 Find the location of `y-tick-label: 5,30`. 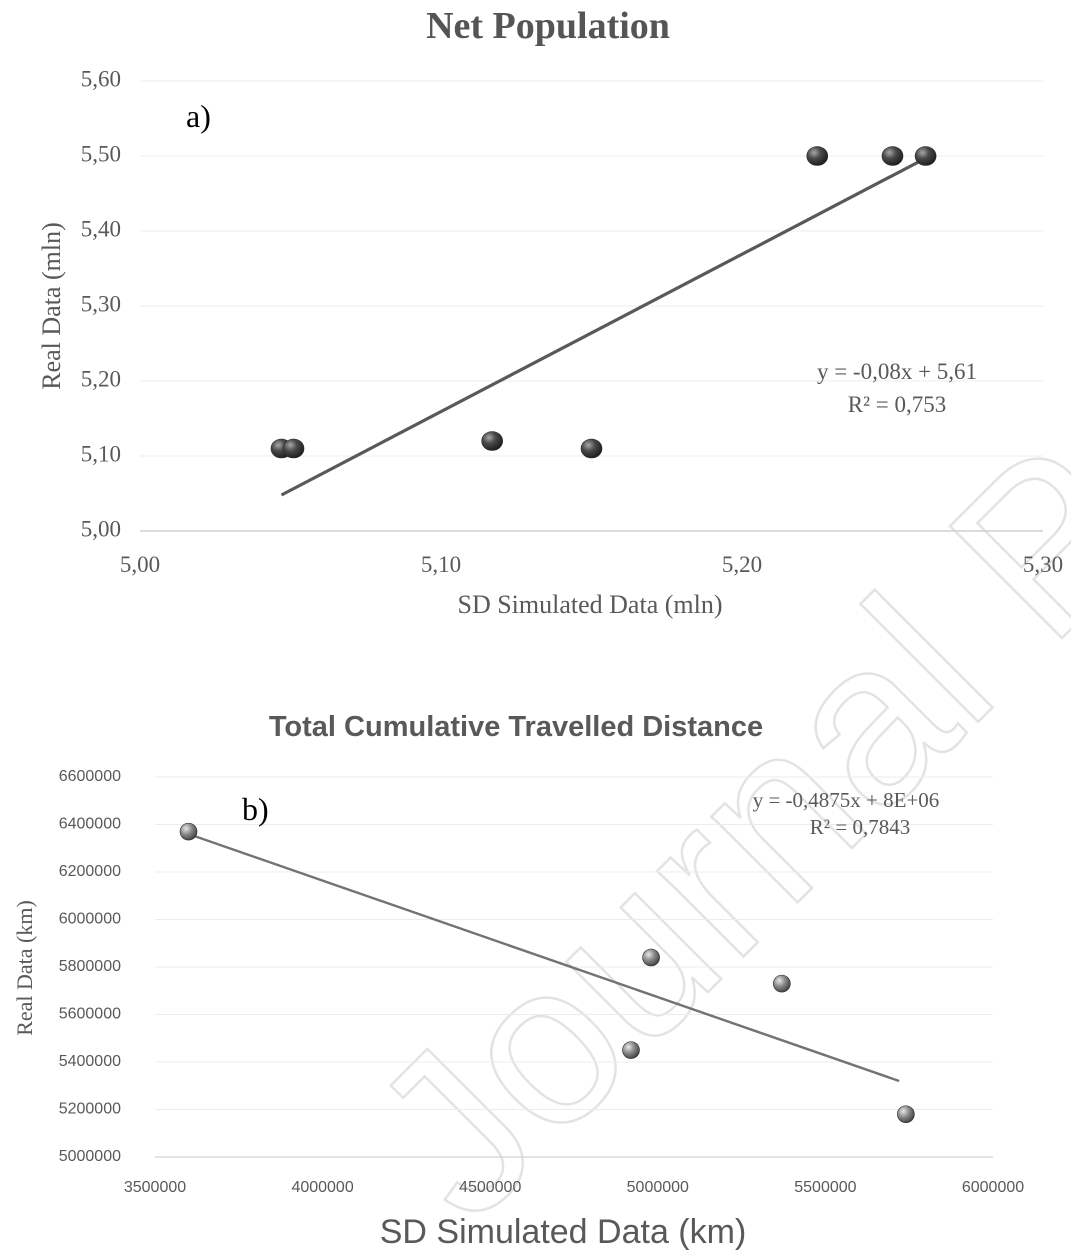

y-tick-label: 5,30 is located at coordinates (101, 303).